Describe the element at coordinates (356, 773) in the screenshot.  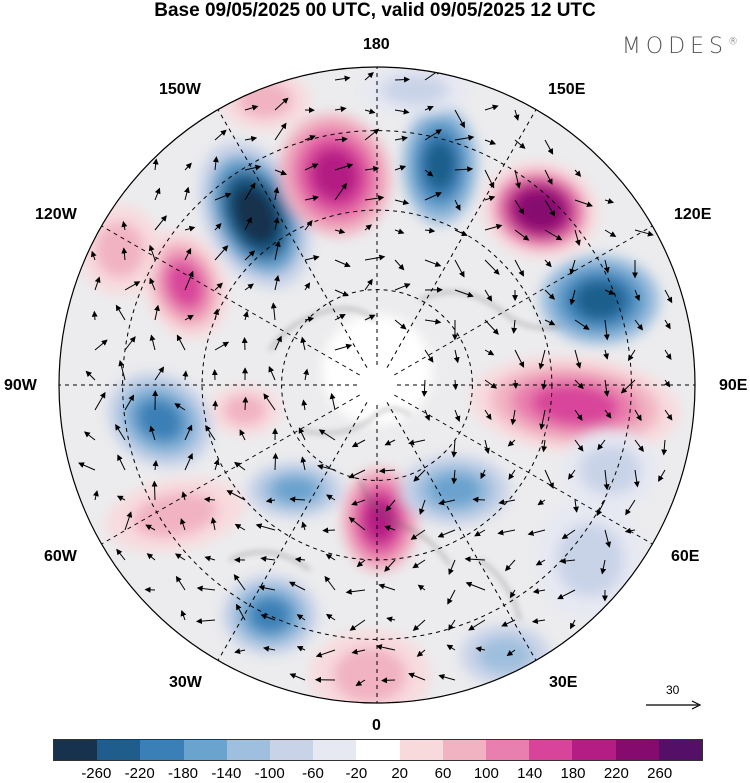
I see `colorbar-tick-label: -20` at that location.